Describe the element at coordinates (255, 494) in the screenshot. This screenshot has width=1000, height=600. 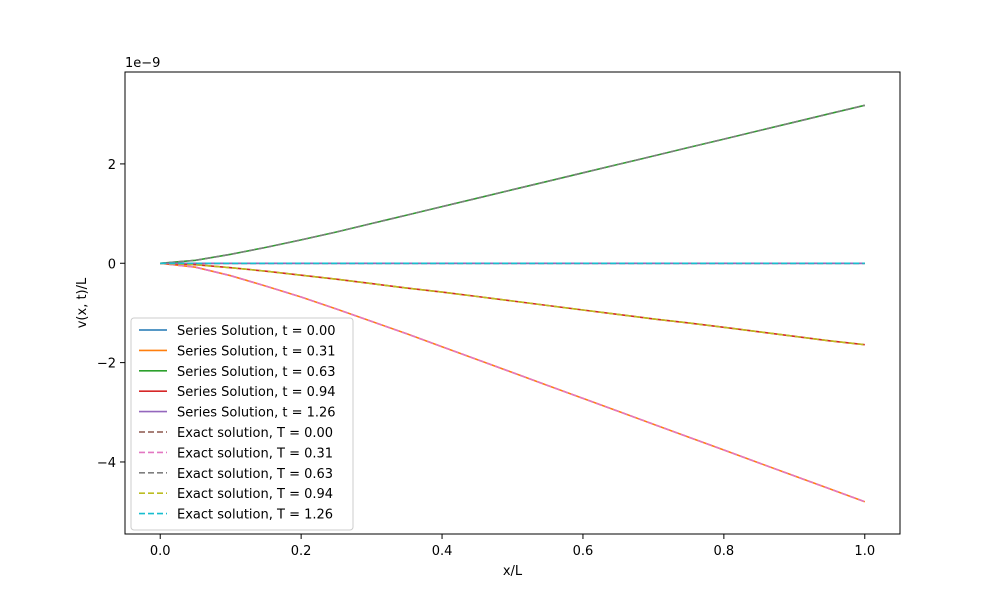
I see `legend-entry-label: Exact solution, T = 0.94` at that location.